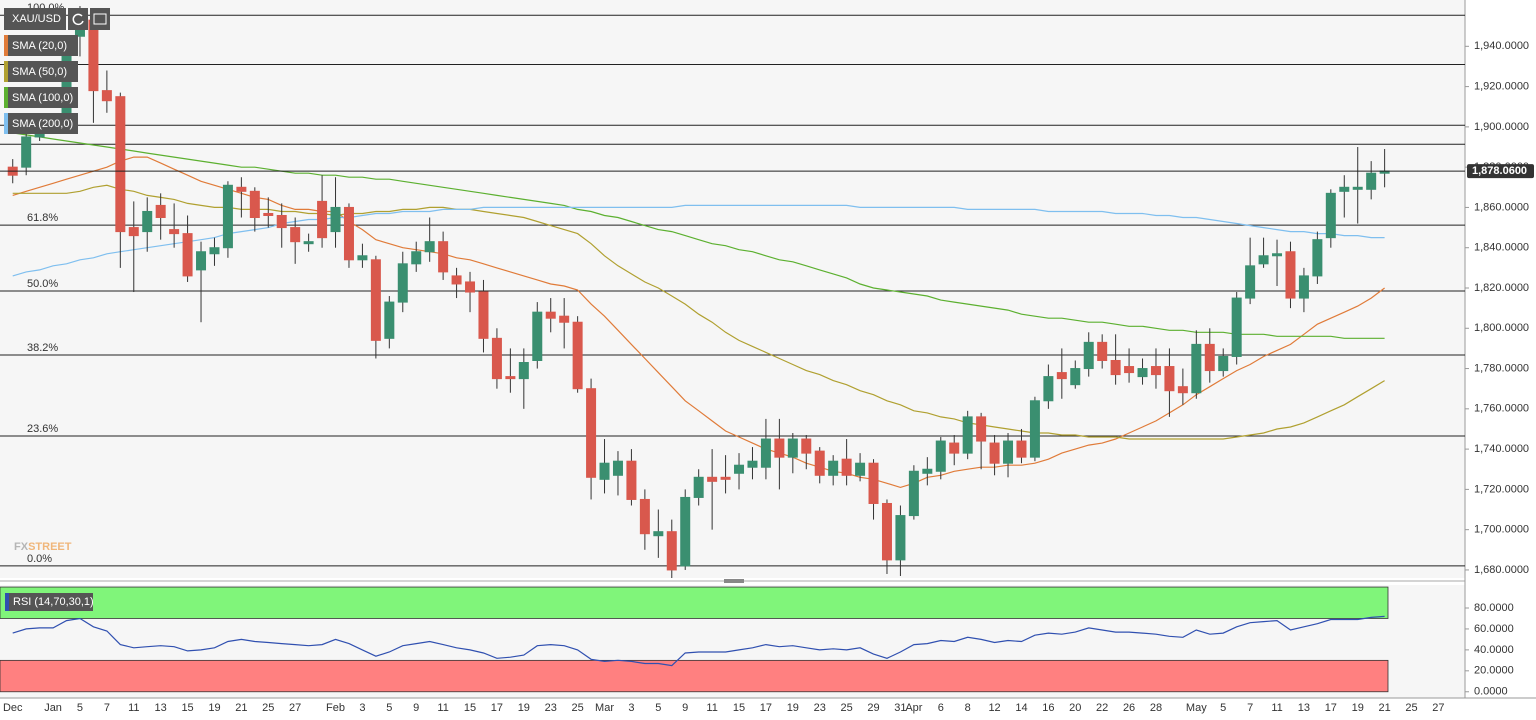 The height and width of the screenshot is (720, 1536). I want to click on x-tick-label: May, so click(1196, 708).